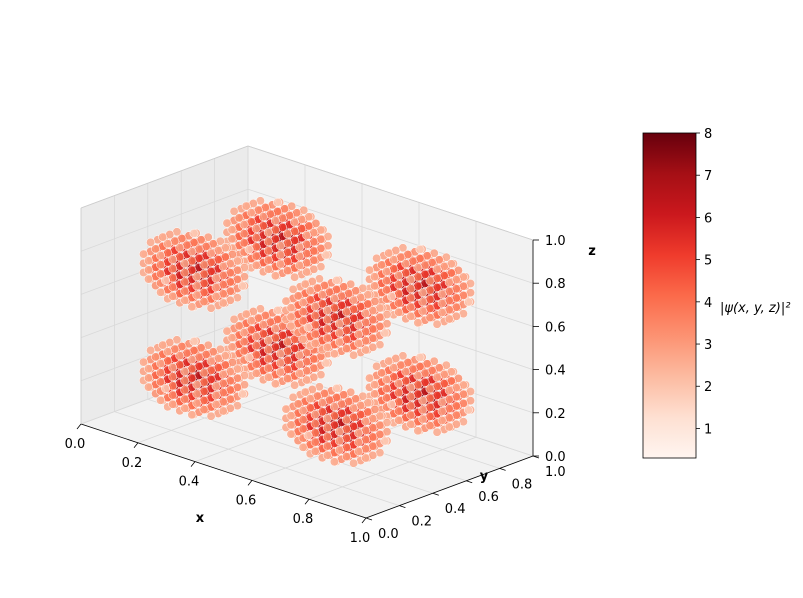  What do you see at coordinates (388, 534) in the screenshot?
I see `y-tick-label: 0.0` at bounding box center [388, 534].